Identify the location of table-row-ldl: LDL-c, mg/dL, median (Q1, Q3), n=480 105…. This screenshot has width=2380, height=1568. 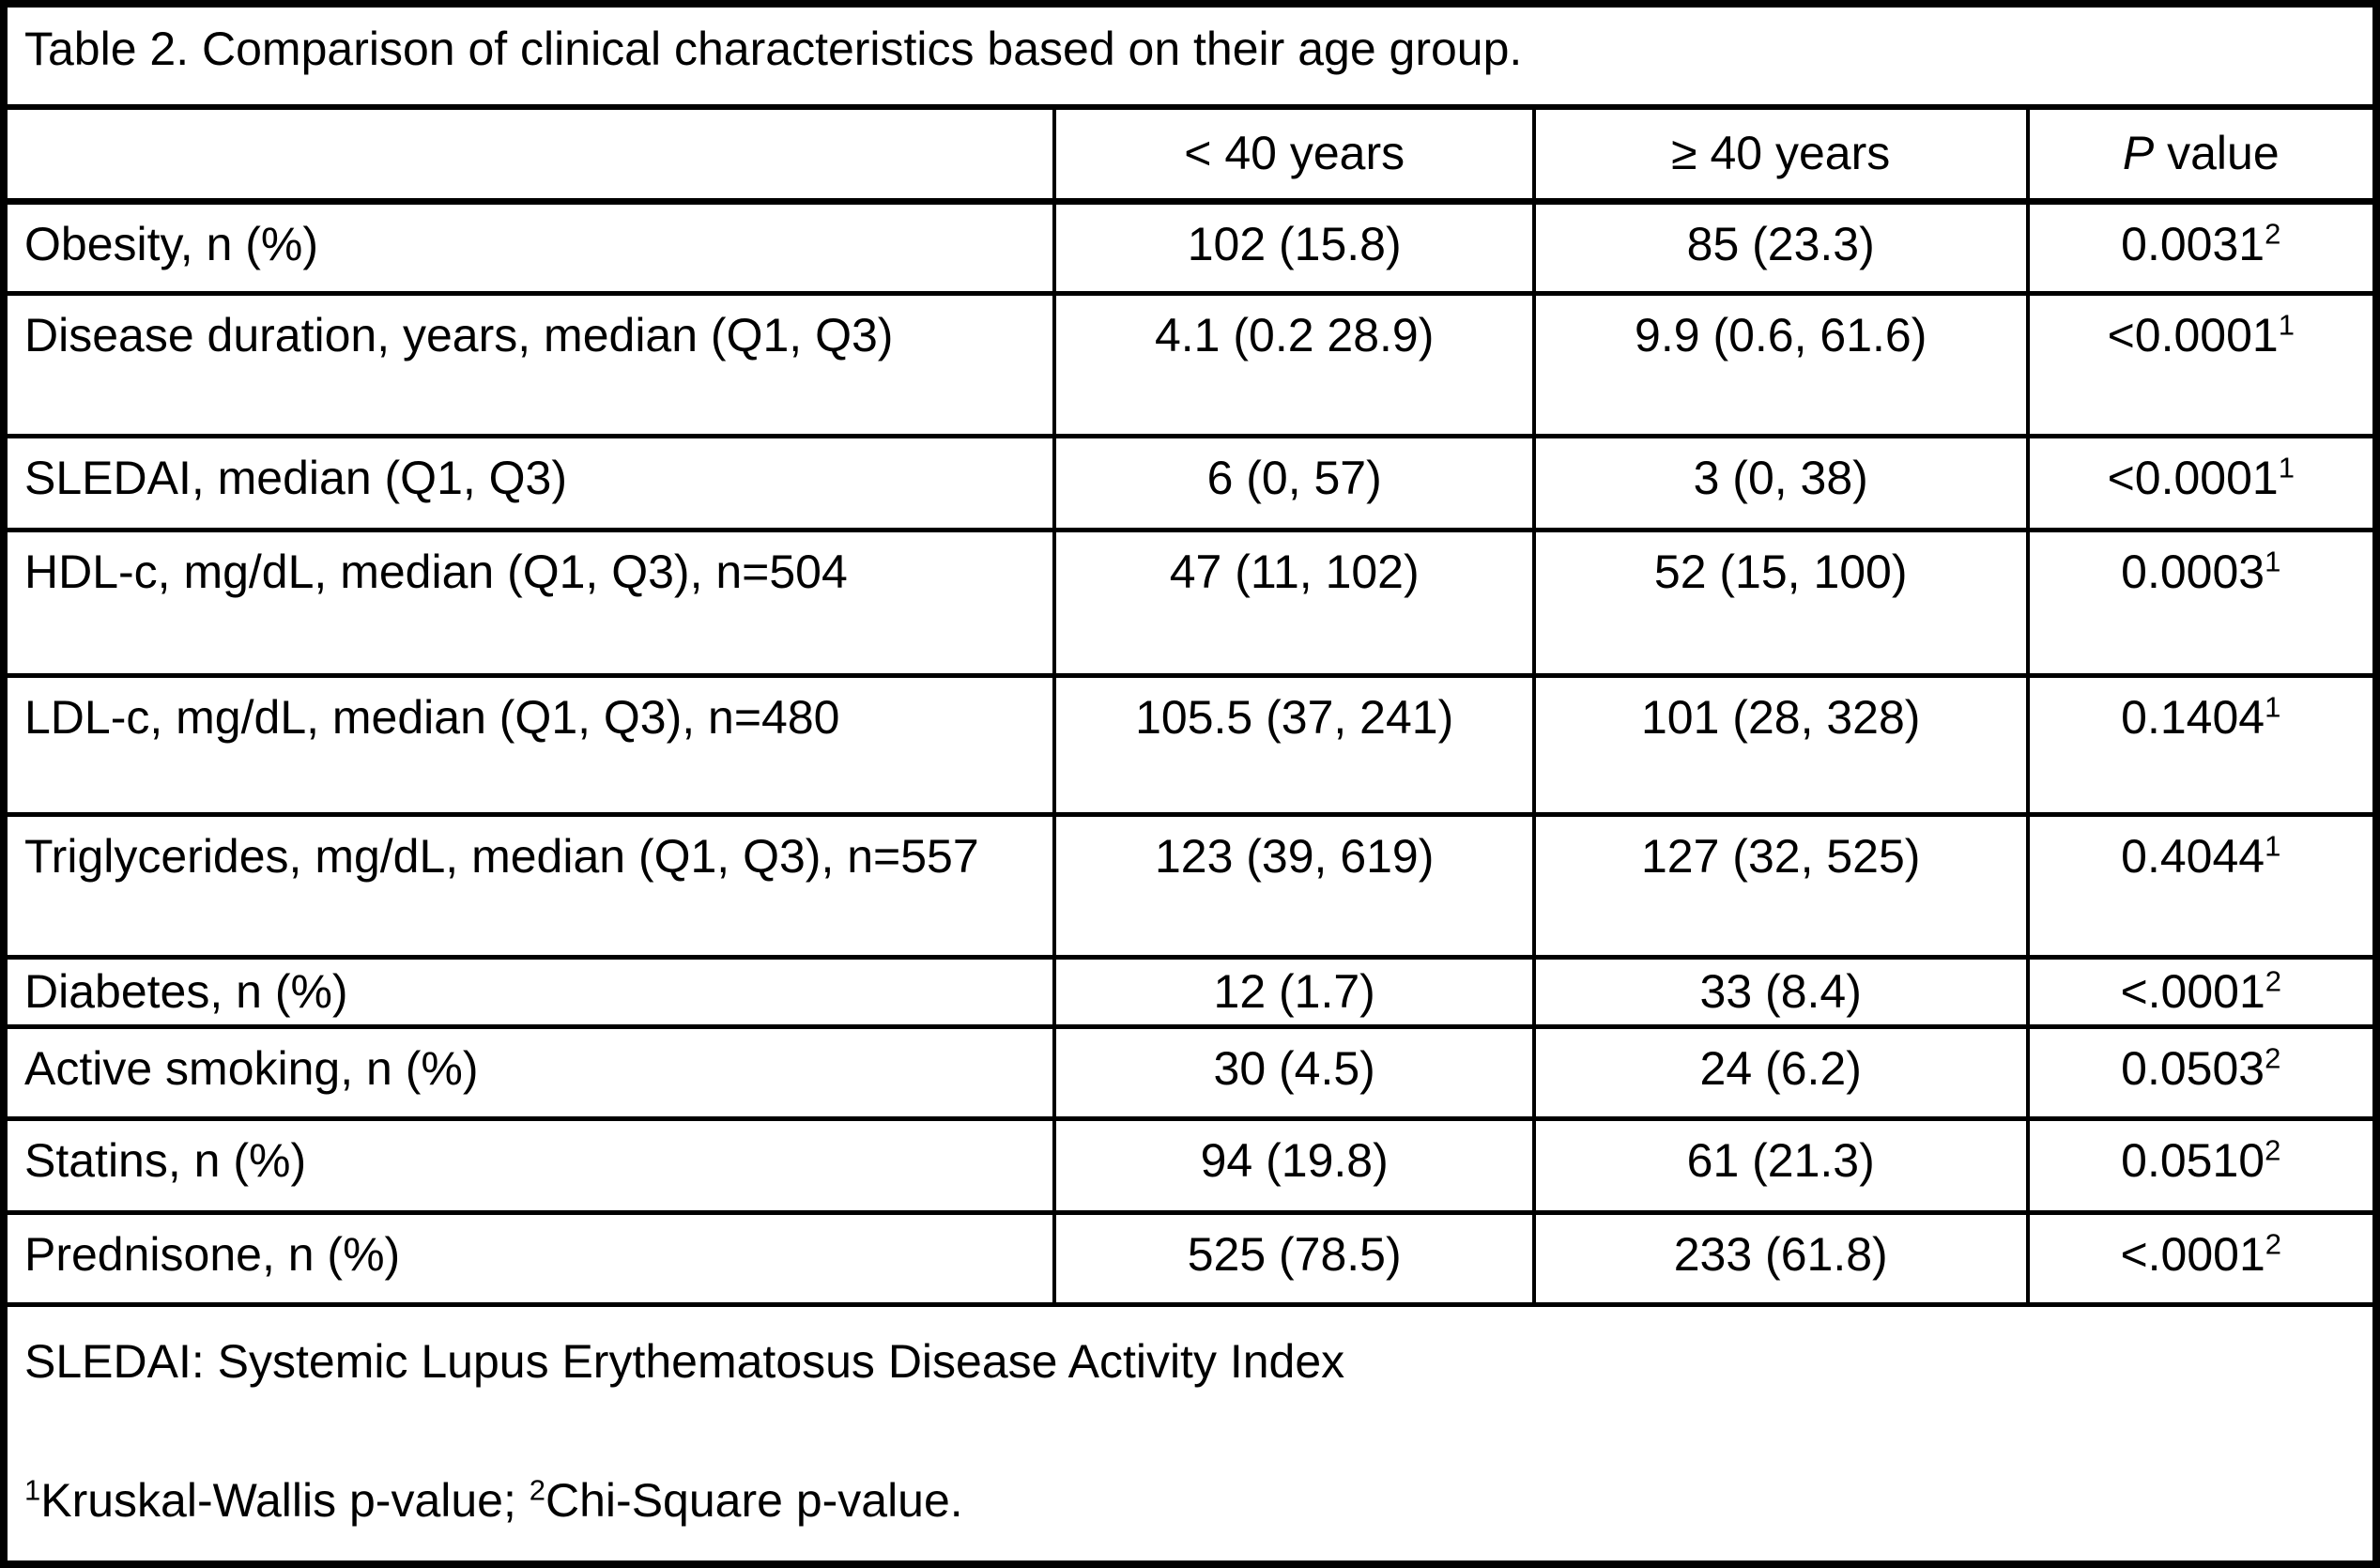
(1190, 745).